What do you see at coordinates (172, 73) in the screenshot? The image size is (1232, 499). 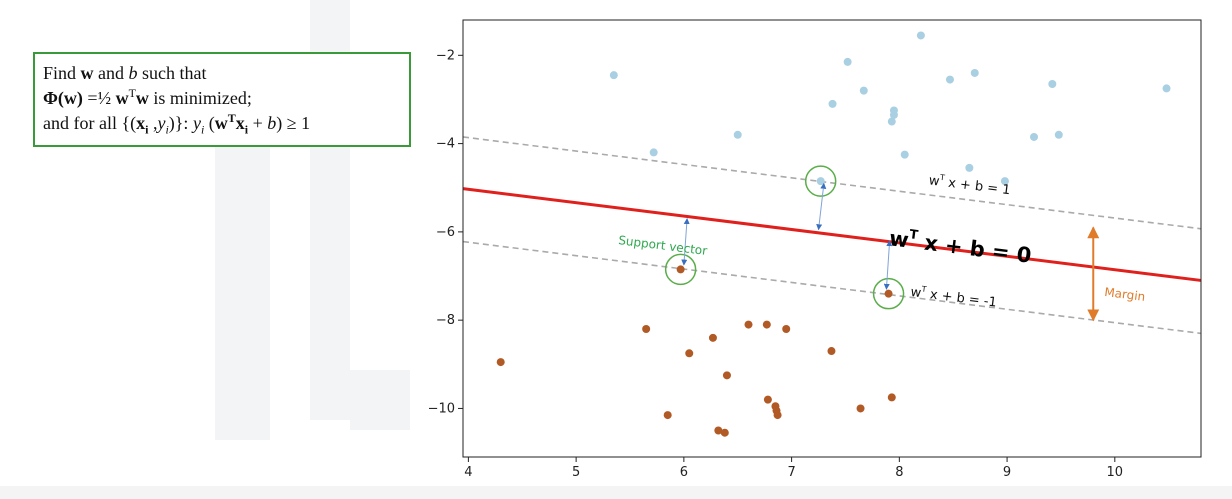 I see `formula-text: such that` at bounding box center [172, 73].